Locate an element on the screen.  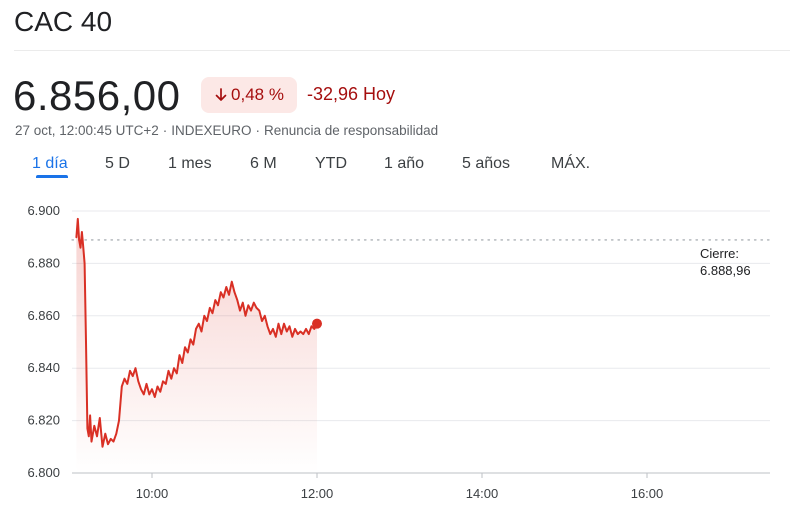
tab-5-years: 5 años is located at coordinates (486, 163).